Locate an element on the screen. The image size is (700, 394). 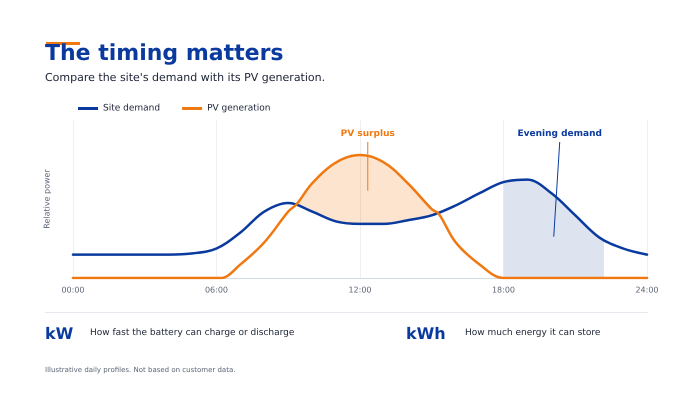
text: PV surplus is located at coordinates (367, 134).